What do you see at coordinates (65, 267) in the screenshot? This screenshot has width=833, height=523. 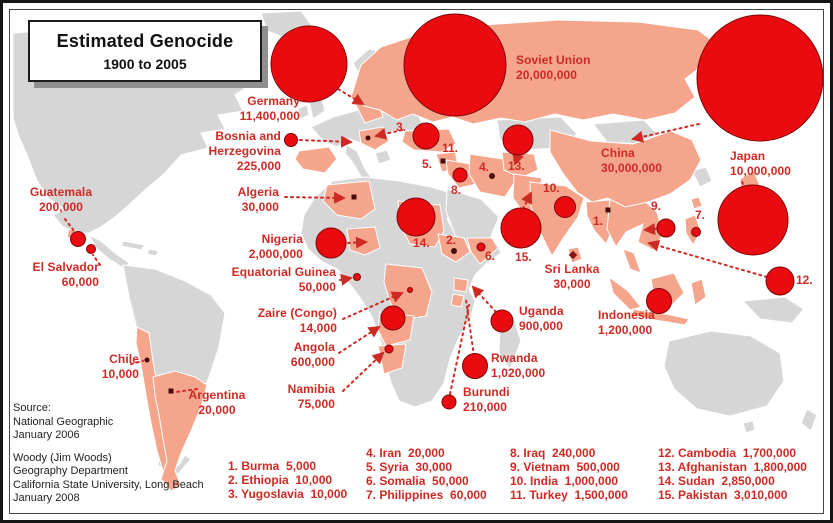 I see `map-label-line: El Salvador` at bounding box center [65, 267].